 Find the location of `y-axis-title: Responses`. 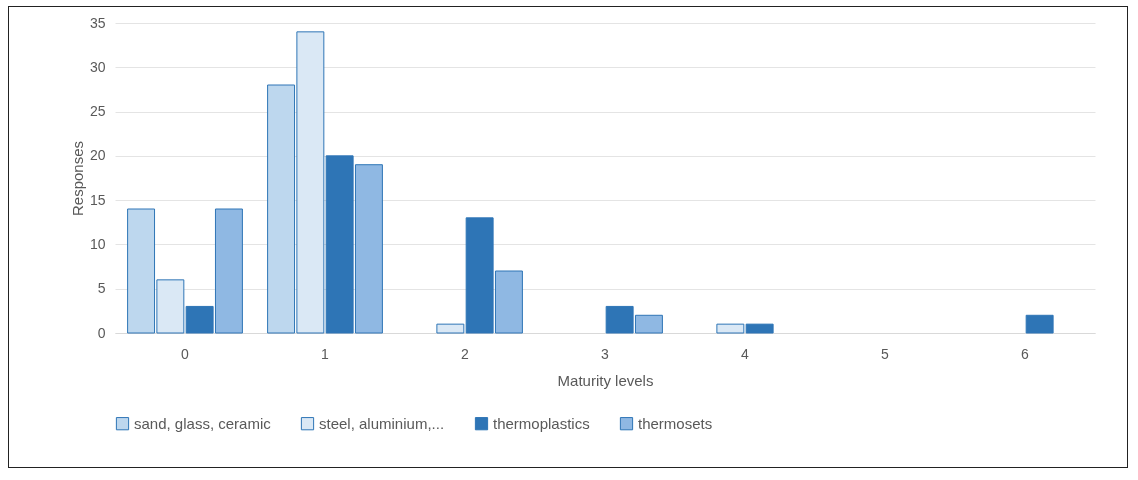

y-axis-title: Responses is located at coordinates (77, 178).